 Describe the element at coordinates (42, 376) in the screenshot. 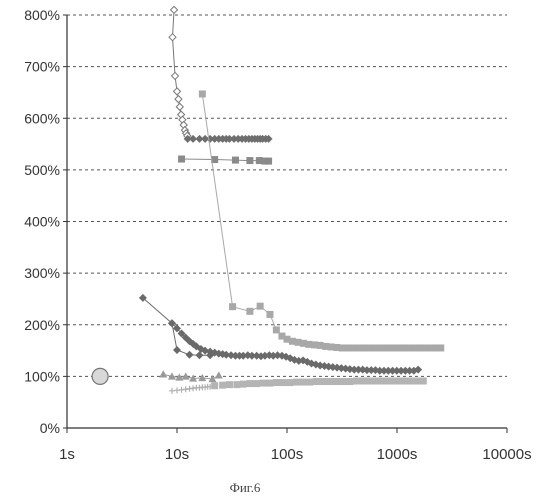

I see `y-tick-label: 100%` at that location.